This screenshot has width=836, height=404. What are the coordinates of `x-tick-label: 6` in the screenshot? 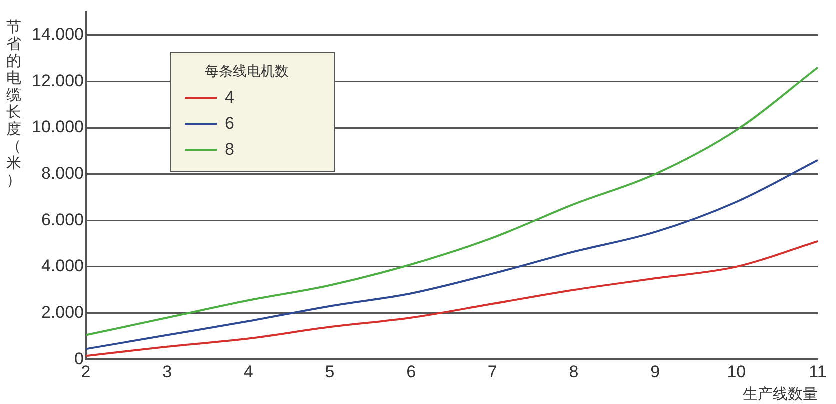 It's located at (411, 372).